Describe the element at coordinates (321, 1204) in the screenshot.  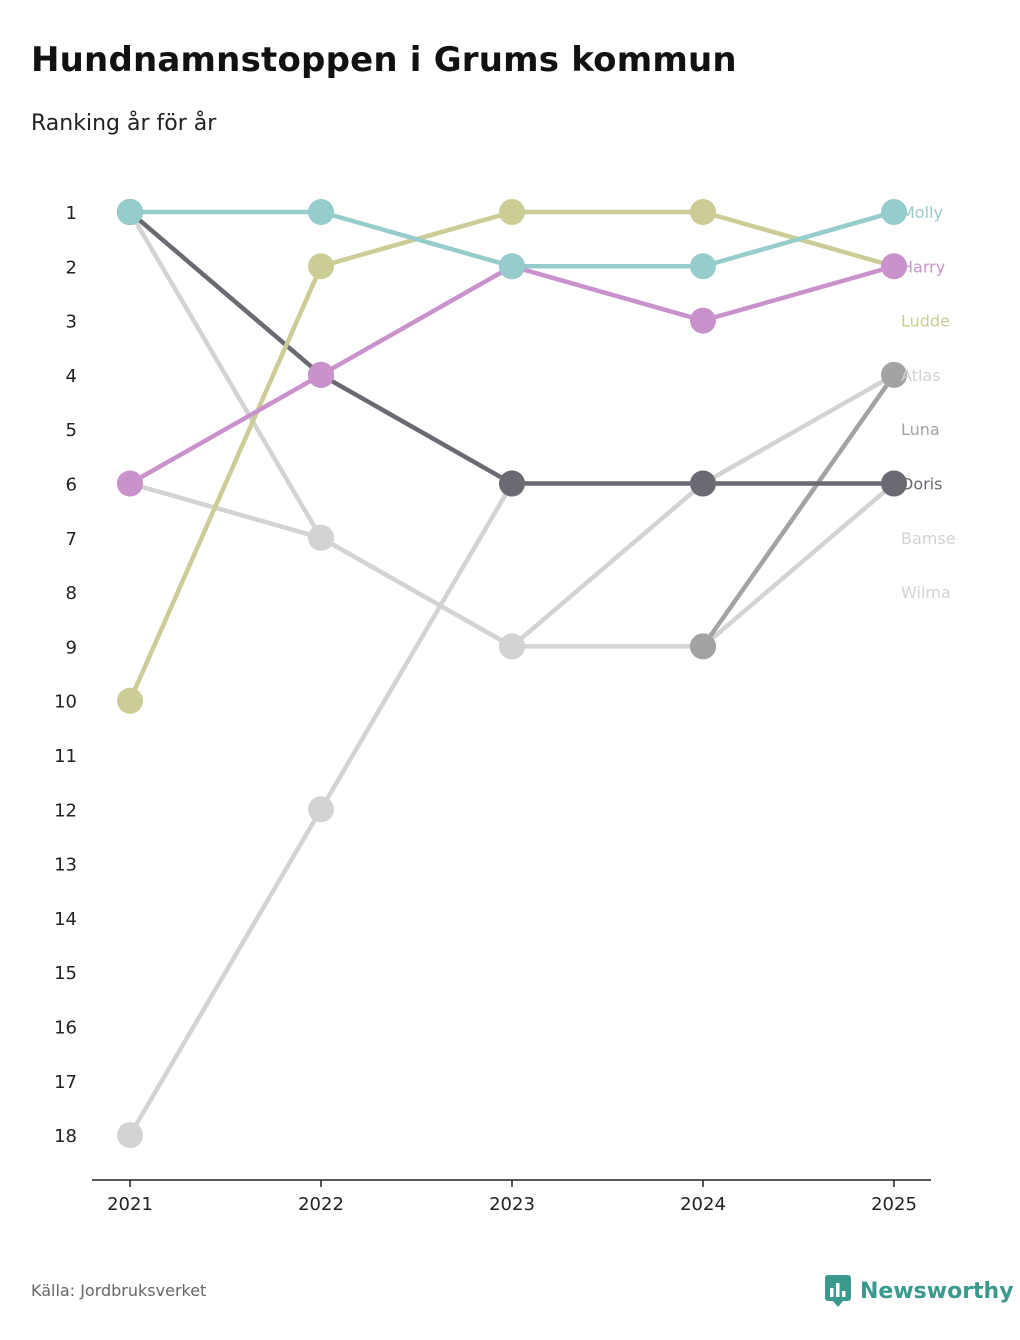
I see `x-tick-label: 2022` at that location.